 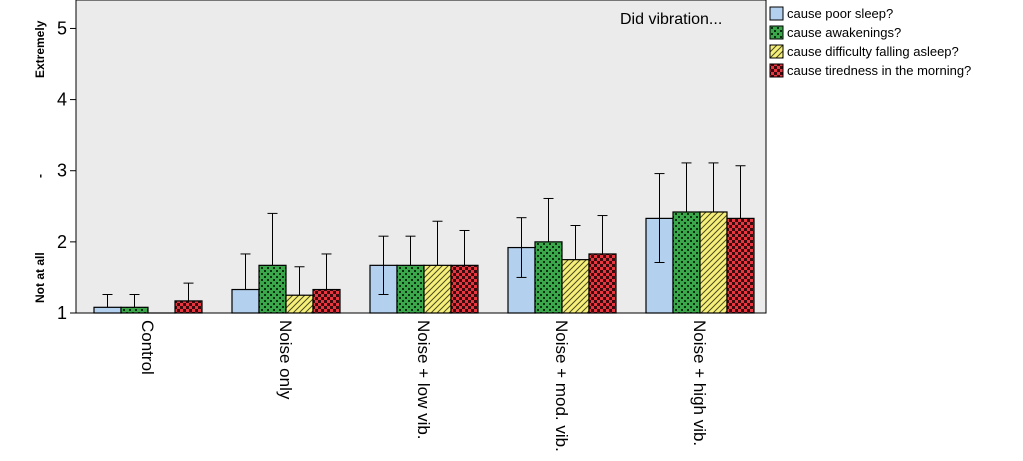 I want to click on y-tick-label: 3, so click(x=62, y=171).